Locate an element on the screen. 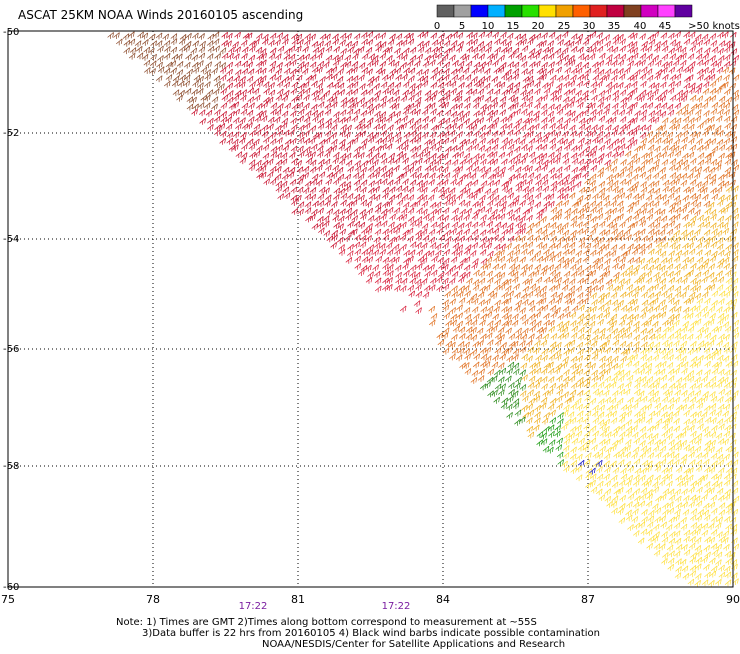 This screenshot has width=740, height=654. legend-label: 35 is located at coordinates (614, 26).